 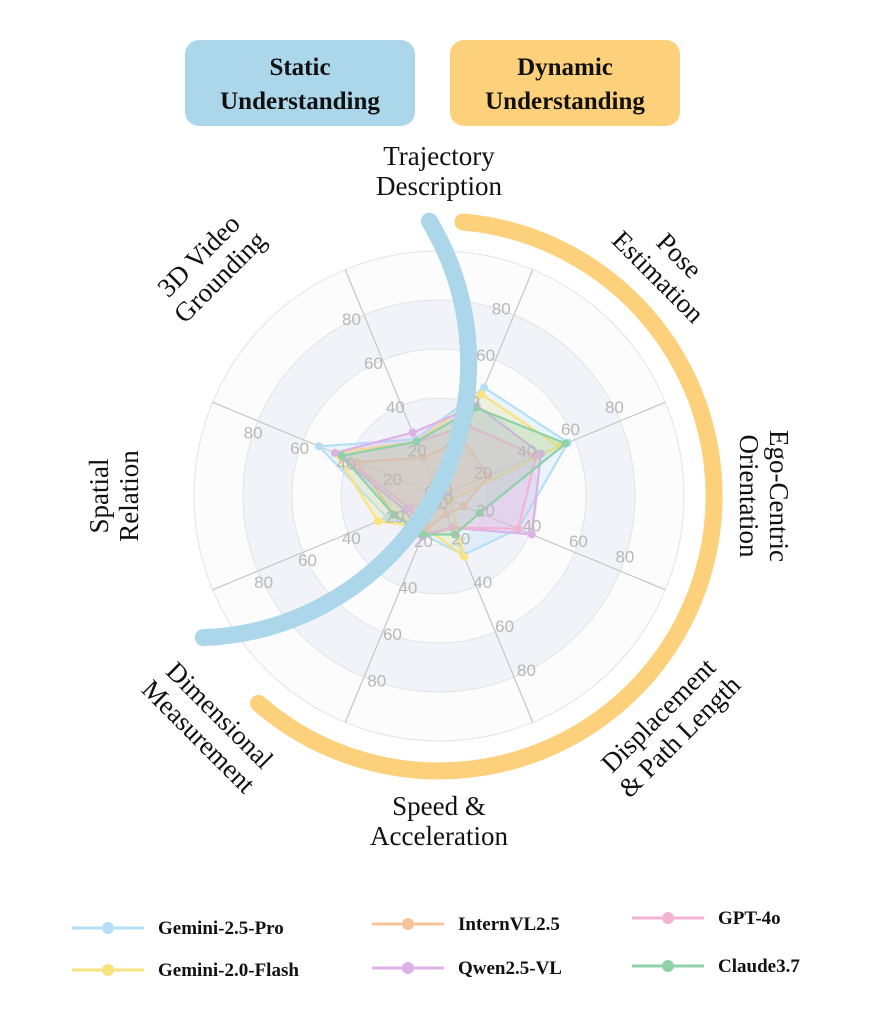 What do you see at coordinates (423, 534) in the screenshot?
I see `data-point-claude3-7-speed-acceleration` at bounding box center [423, 534].